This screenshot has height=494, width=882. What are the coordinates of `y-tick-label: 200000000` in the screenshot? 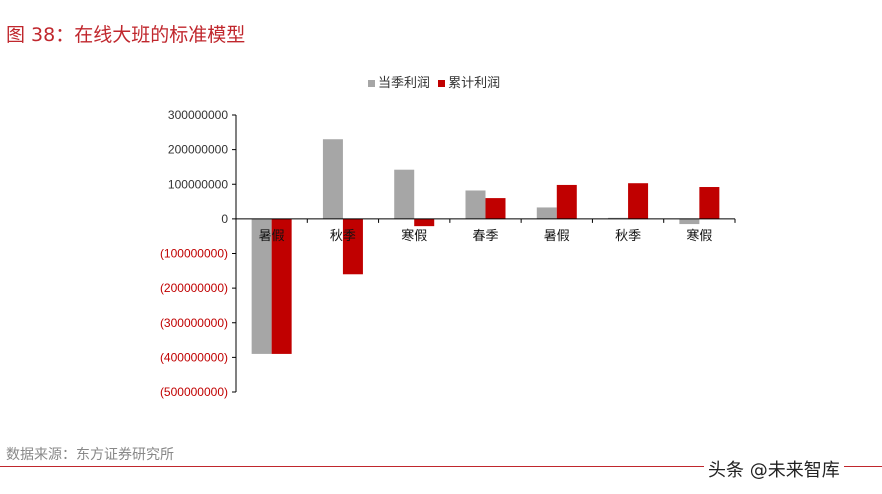 It's located at (198, 150).